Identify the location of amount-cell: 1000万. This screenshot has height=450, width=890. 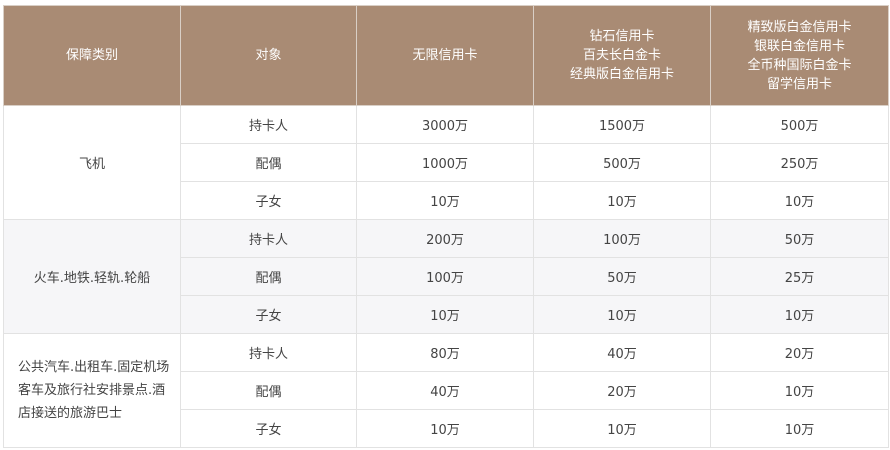
(445, 162).